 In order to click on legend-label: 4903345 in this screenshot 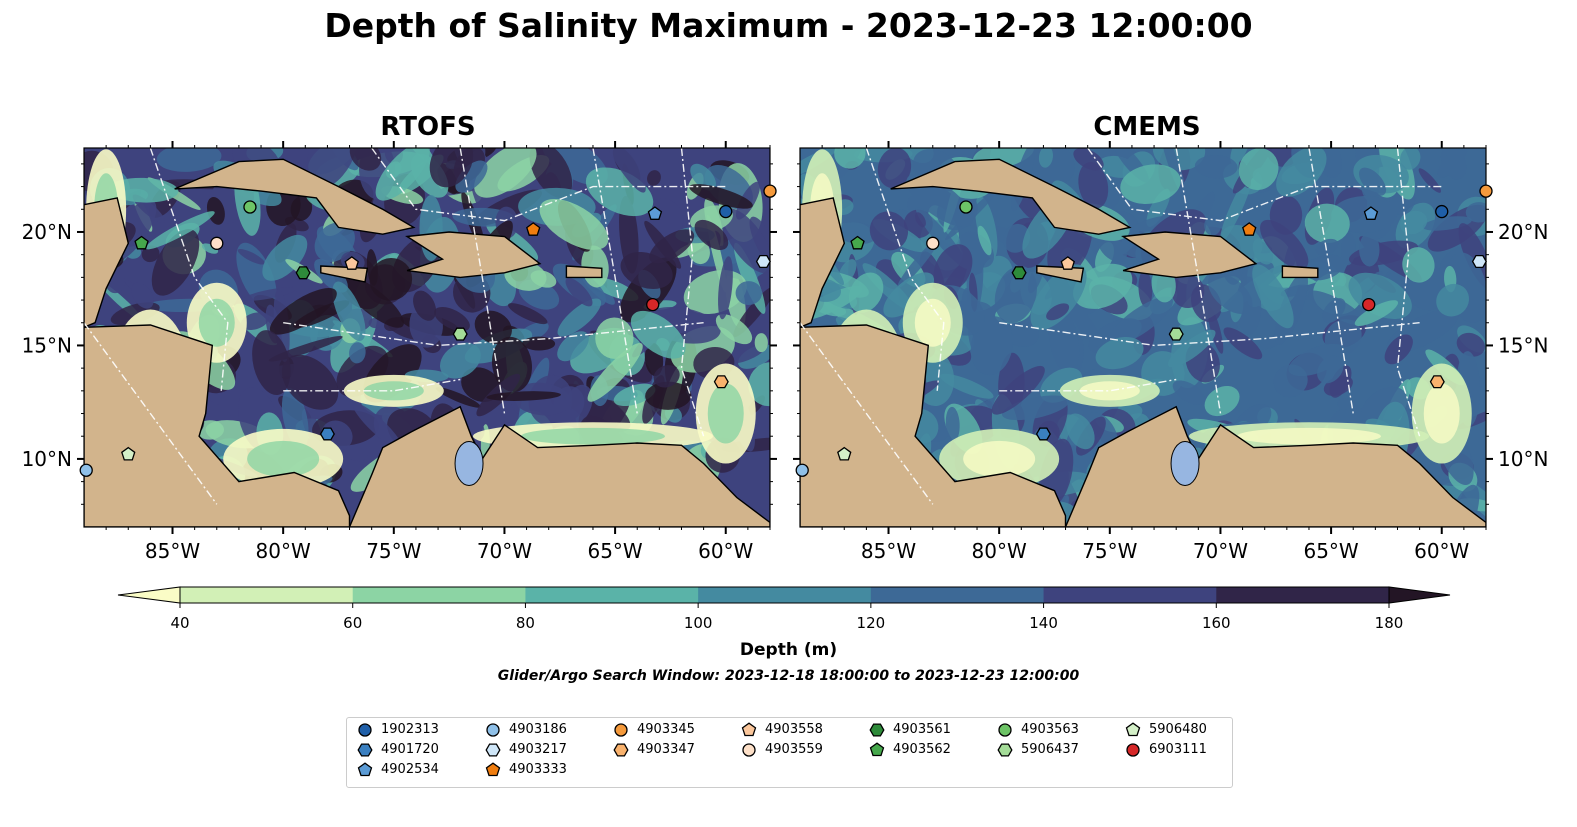, I will do `click(666, 729)`.